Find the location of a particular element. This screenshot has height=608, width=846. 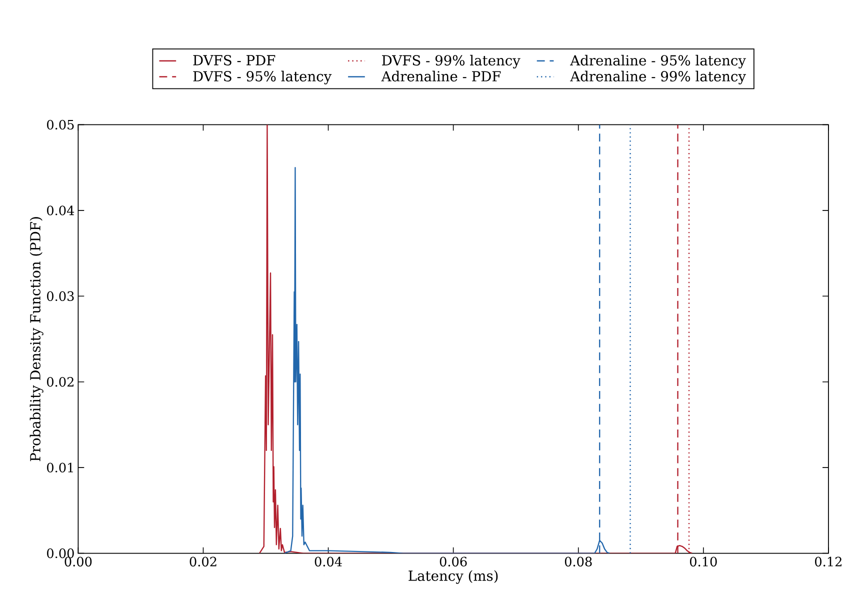

y-tick-label: 0.03 is located at coordinates (60, 296).